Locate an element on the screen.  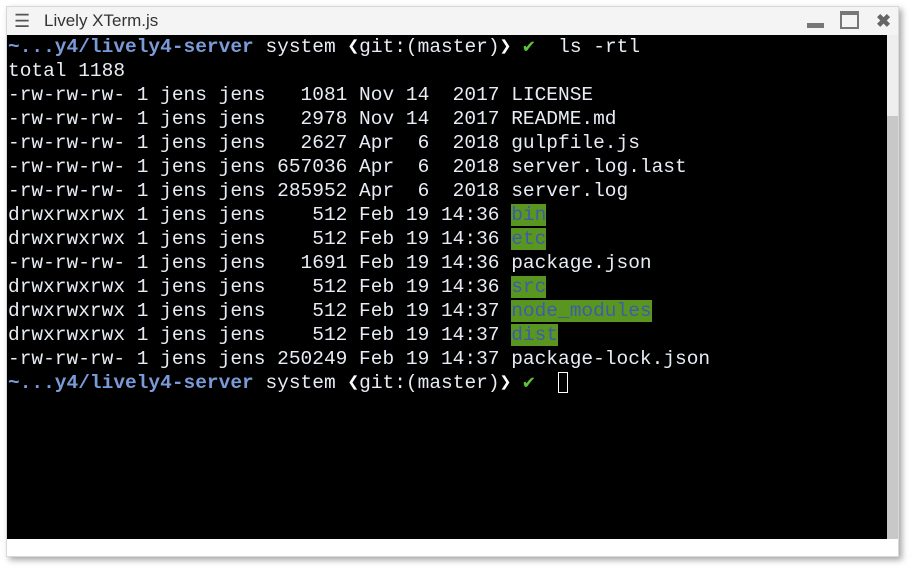
directory-name: dist is located at coordinates (534, 335).